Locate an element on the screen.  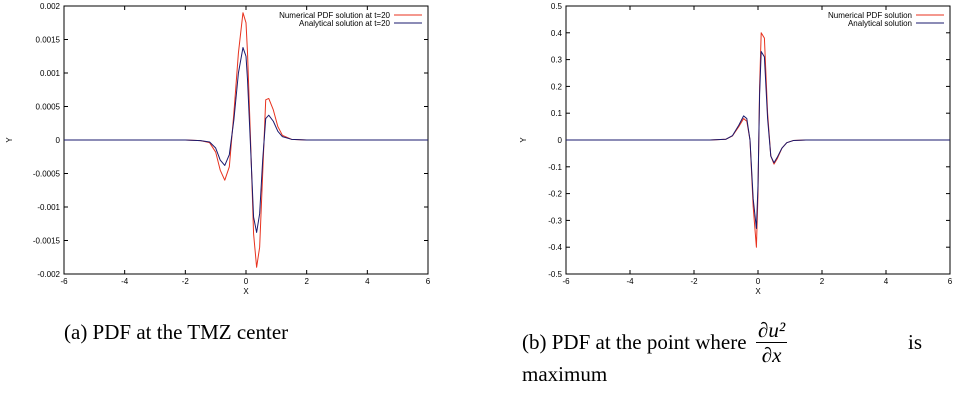
caption-b-line1: (b) PDF at the point where is located at coordinates (634, 342).